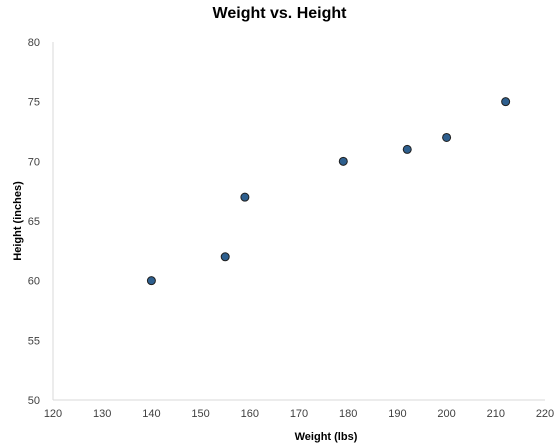 The width and height of the screenshot is (559, 445). What do you see at coordinates (34, 103) in the screenshot?
I see `y-tick-label: 75` at bounding box center [34, 103].